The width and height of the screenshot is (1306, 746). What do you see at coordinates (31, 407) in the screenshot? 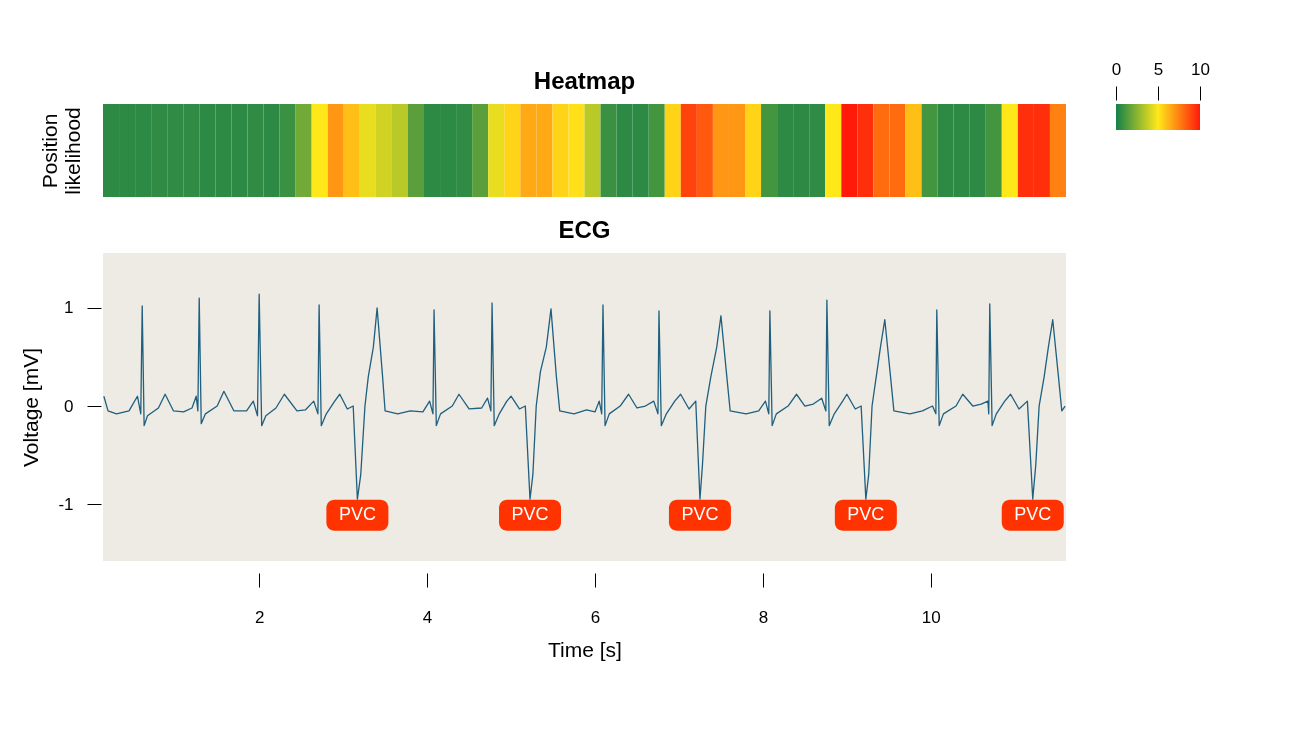
I see `y-axis-title: Voltage [mV]` at bounding box center [31, 407].